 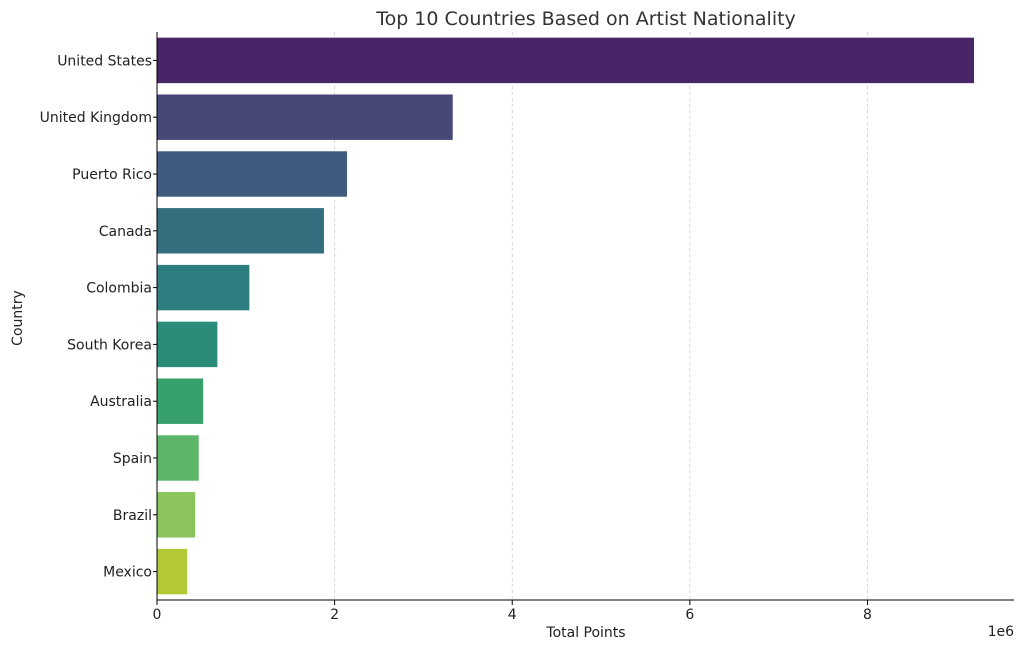 I want to click on x-axis-title: Total Points, so click(x=585, y=633).